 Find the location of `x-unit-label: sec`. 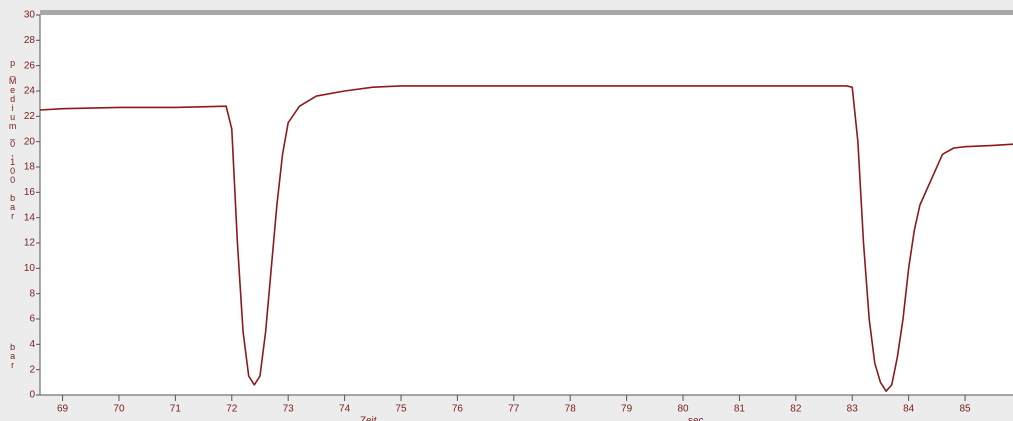

x-unit-label: sec is located at coordinates (696, 418).